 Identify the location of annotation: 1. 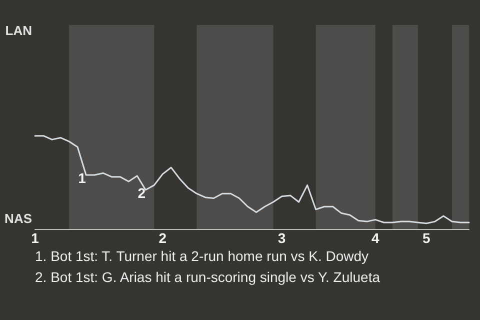
(82, 178).